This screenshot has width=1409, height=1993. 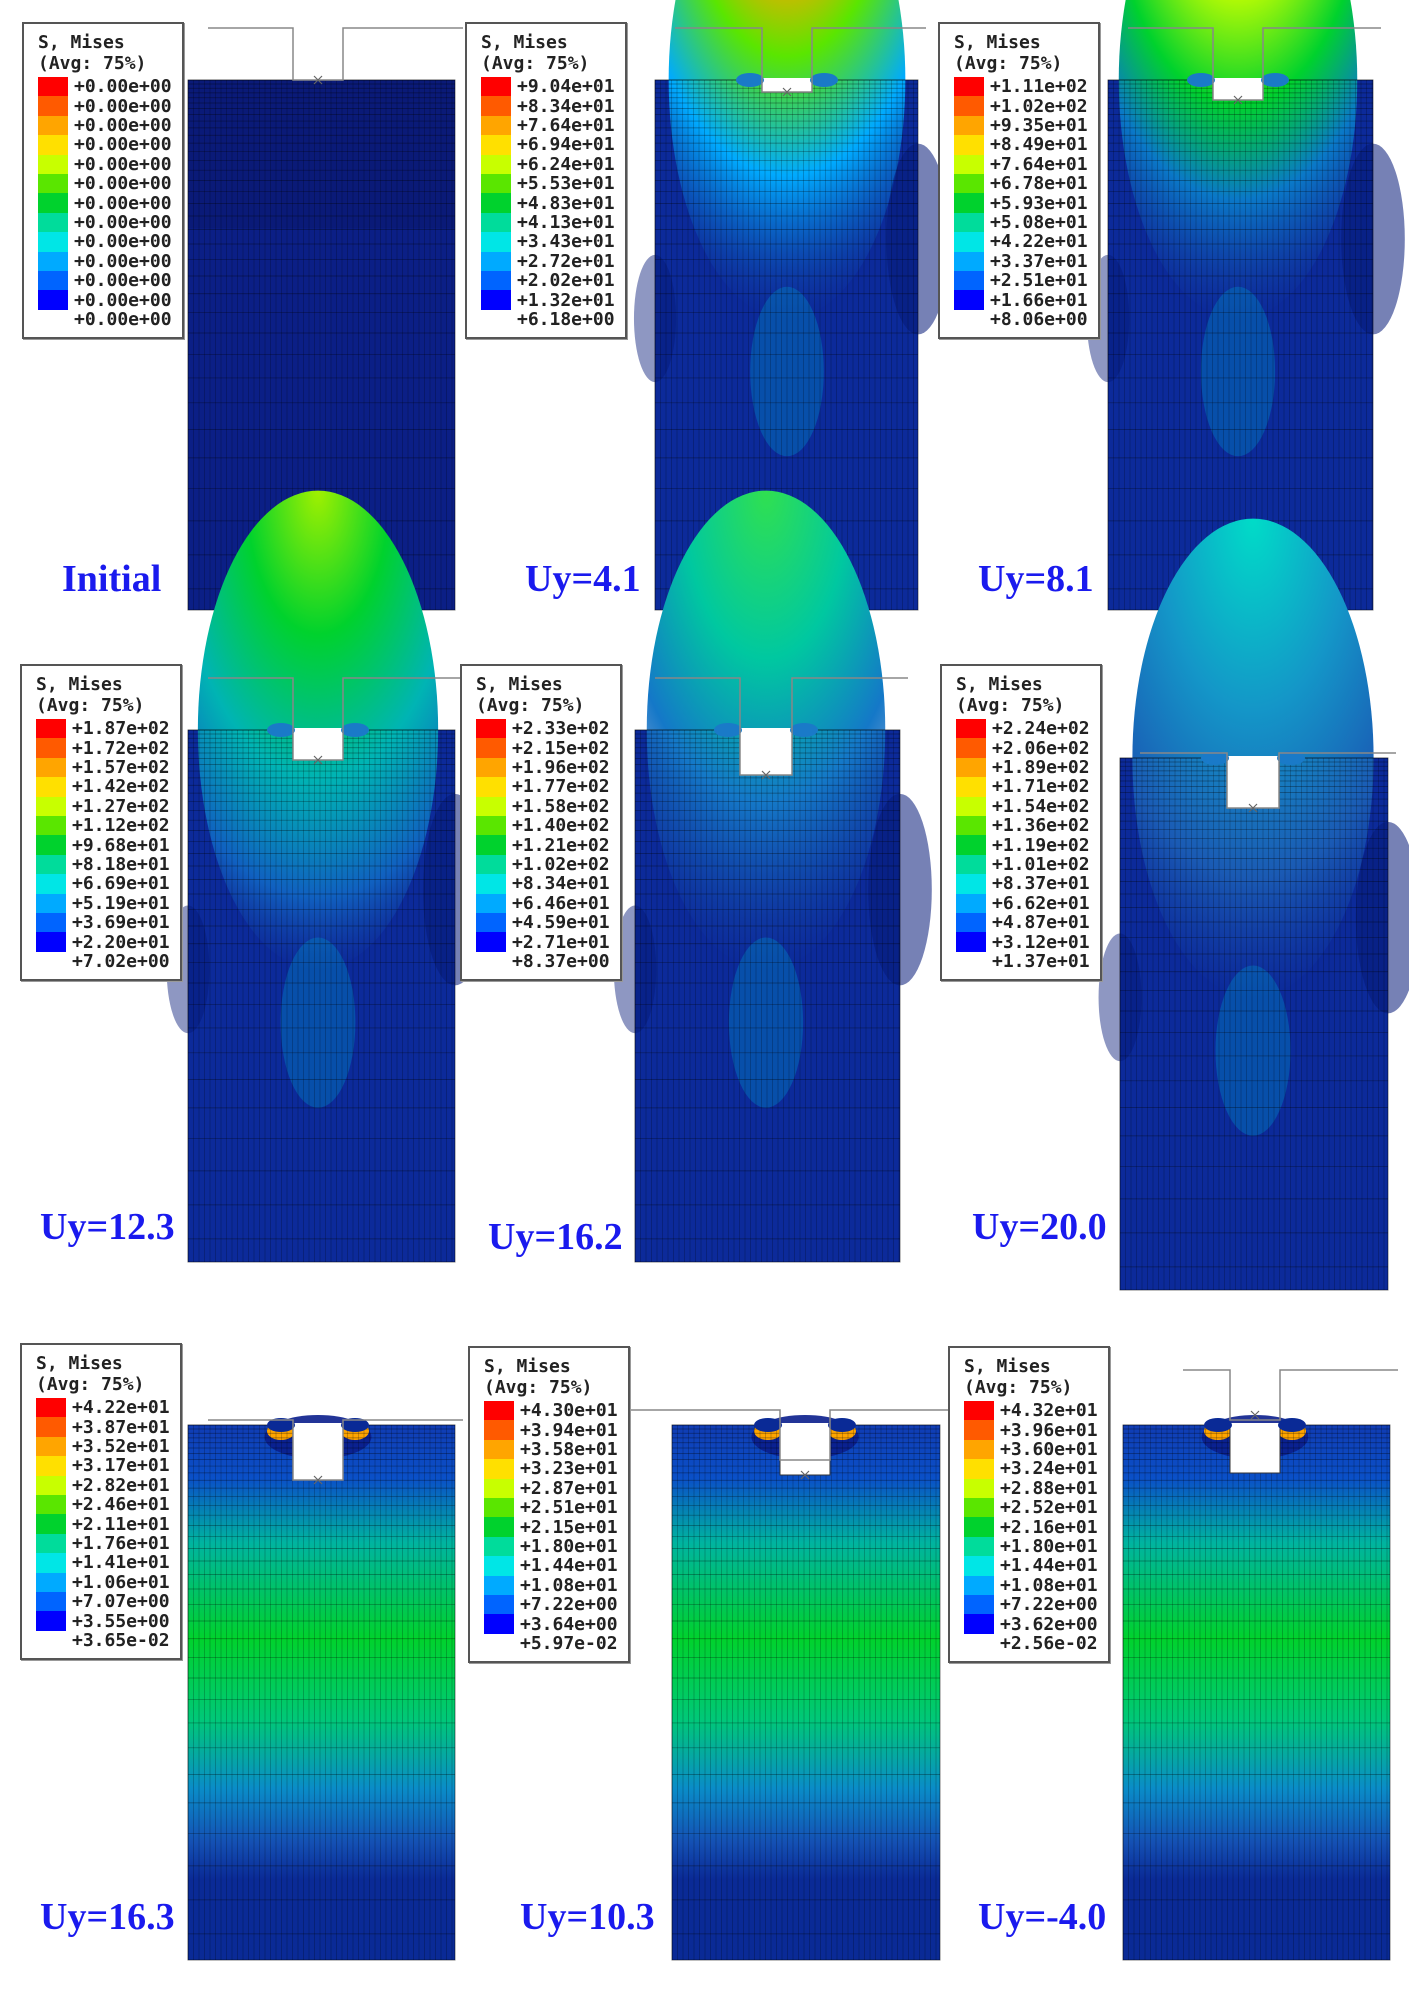 What do you see at coordinates (121, 1621) in the screenshot?
I see `legend-value: +3.55e+00` at bounding box center [121, 1621].